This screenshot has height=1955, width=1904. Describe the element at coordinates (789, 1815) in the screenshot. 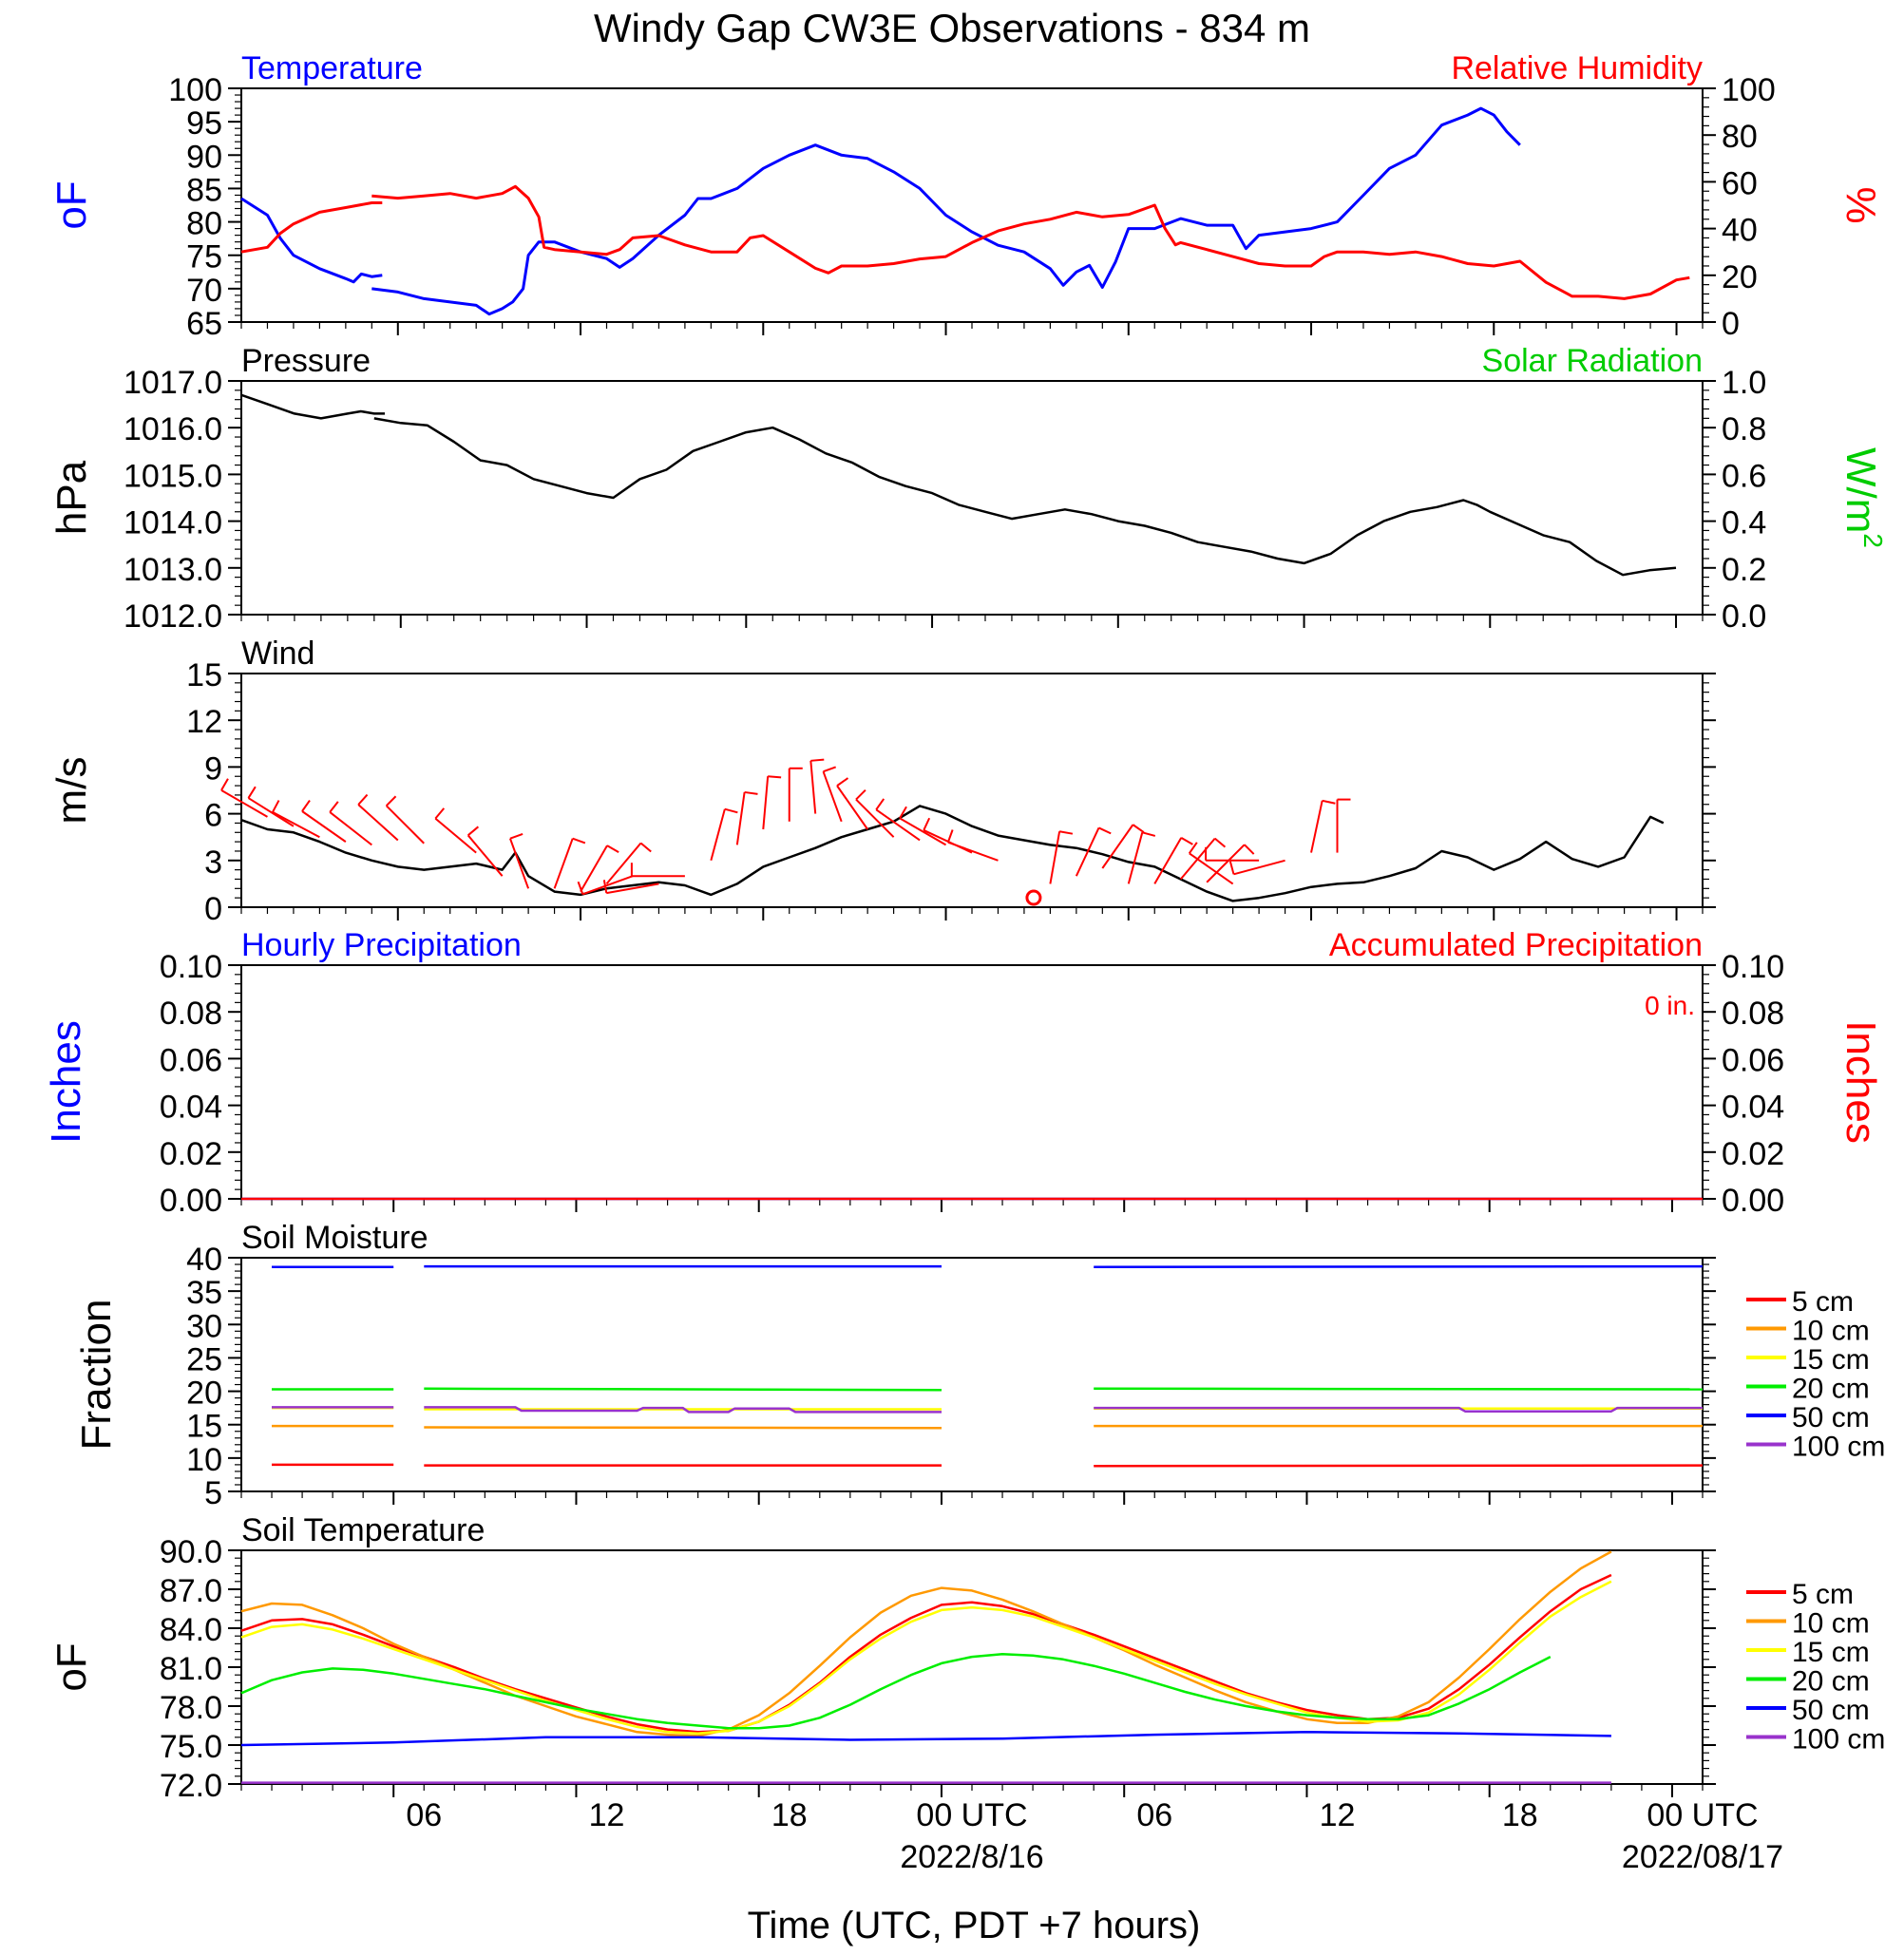

I see `x-tick-label: 18` at that location.